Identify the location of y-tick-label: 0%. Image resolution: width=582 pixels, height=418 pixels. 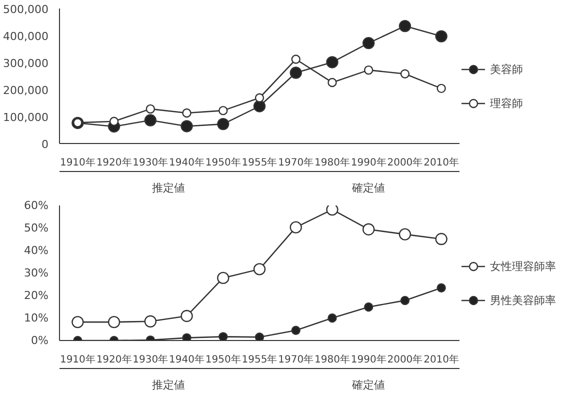
(39, 340).